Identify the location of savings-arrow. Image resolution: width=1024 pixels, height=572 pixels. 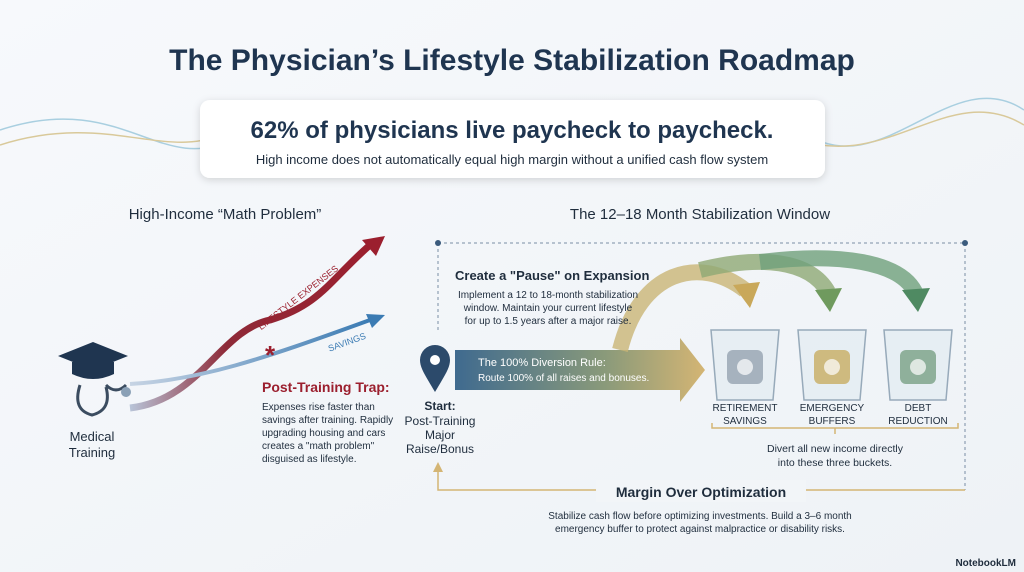
(250, 352).